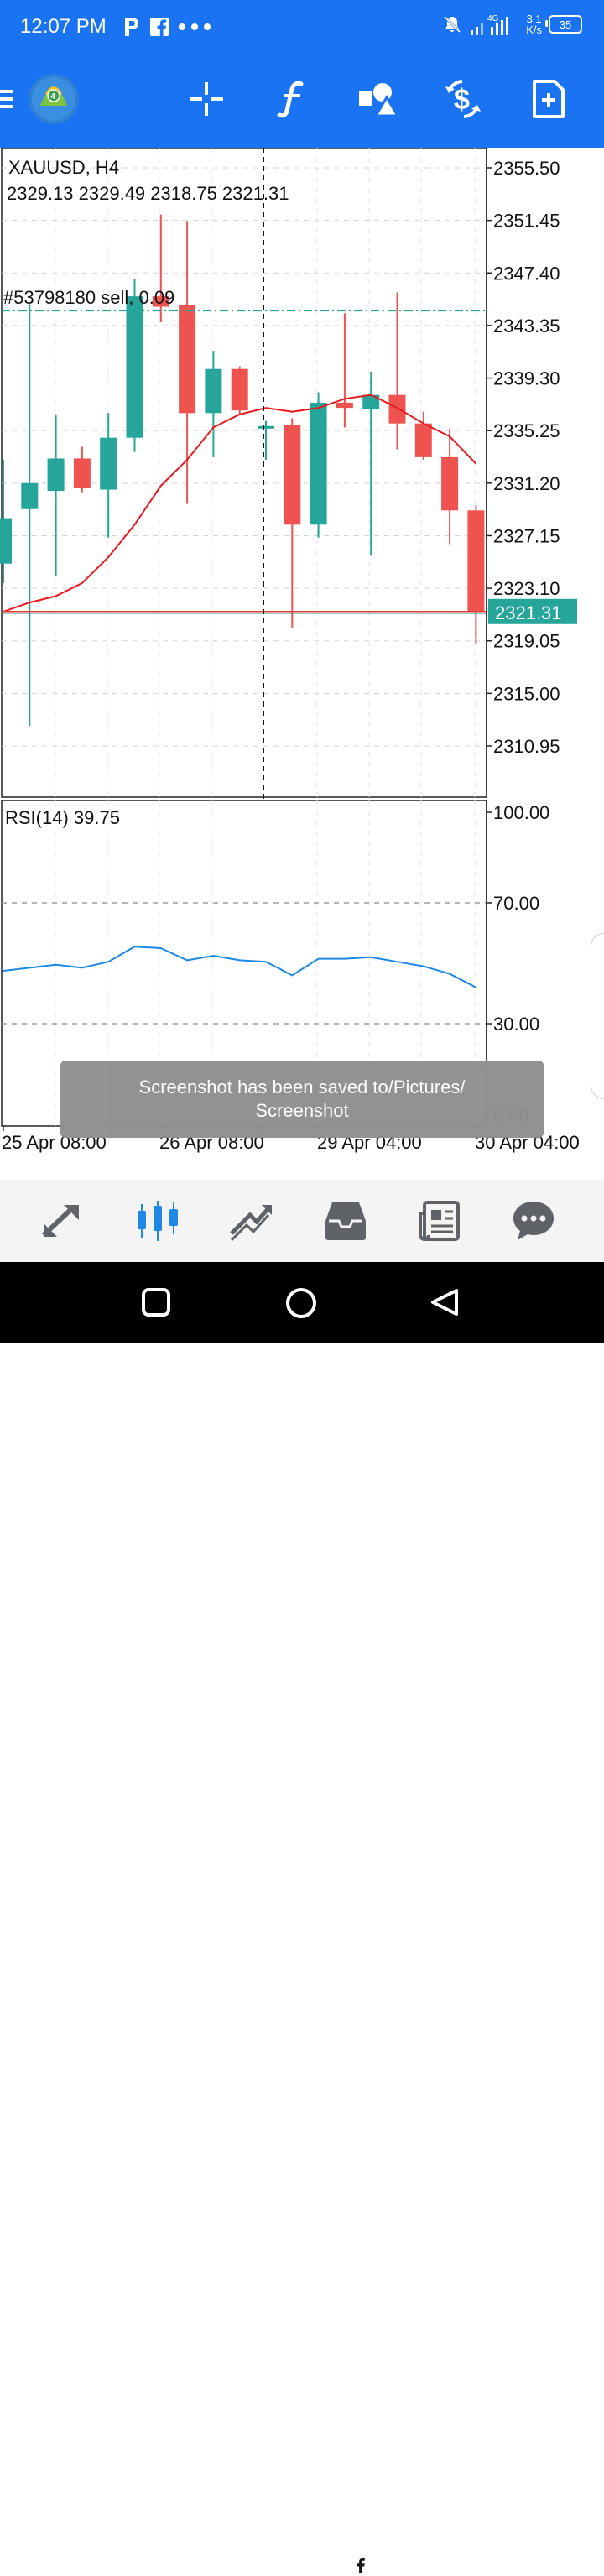  Describe the element at coordinates (597, 1016) in the screenshot. I see `side-panel-handle` at that location.